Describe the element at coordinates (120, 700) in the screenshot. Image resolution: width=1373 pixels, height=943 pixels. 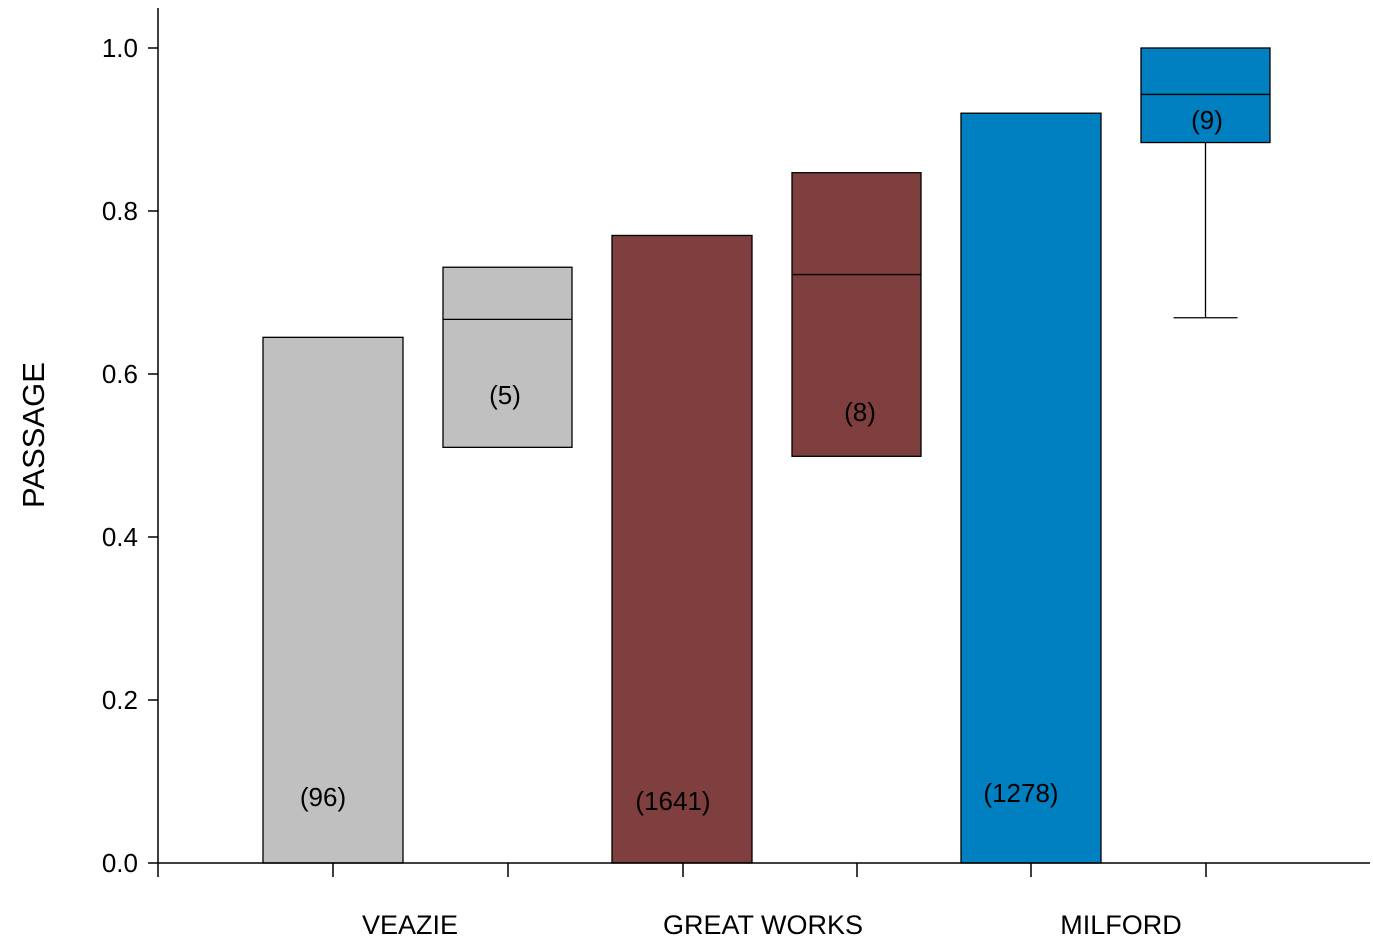
I see `y-tick-label: 0.2` at that location.